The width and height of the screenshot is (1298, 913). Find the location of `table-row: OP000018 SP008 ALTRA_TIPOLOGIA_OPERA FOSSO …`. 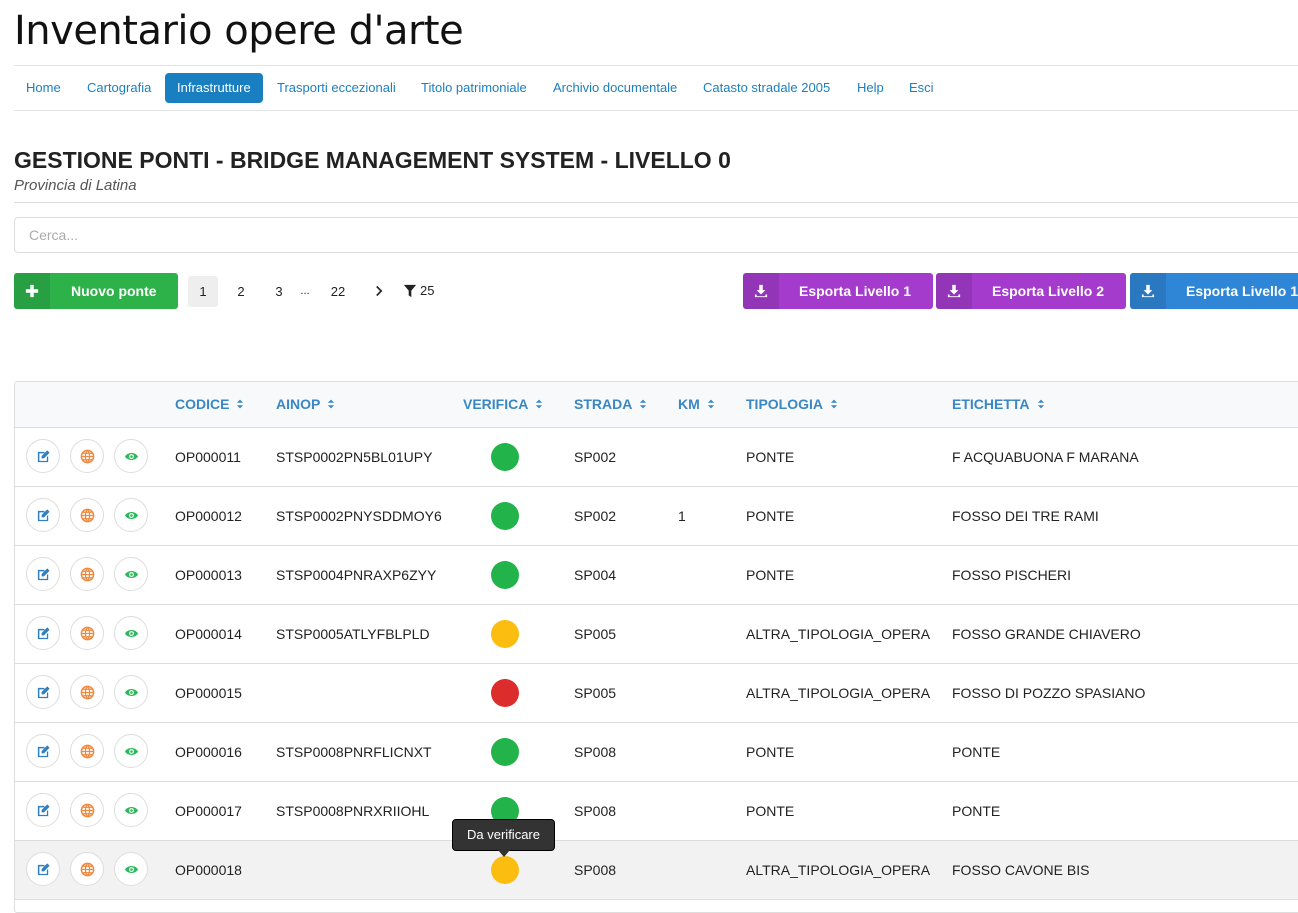

table-row: OP000018 SP008 ALTRA_TIPOLOGIA_OPERA FOSSO … is located at coordinates (656, 870).